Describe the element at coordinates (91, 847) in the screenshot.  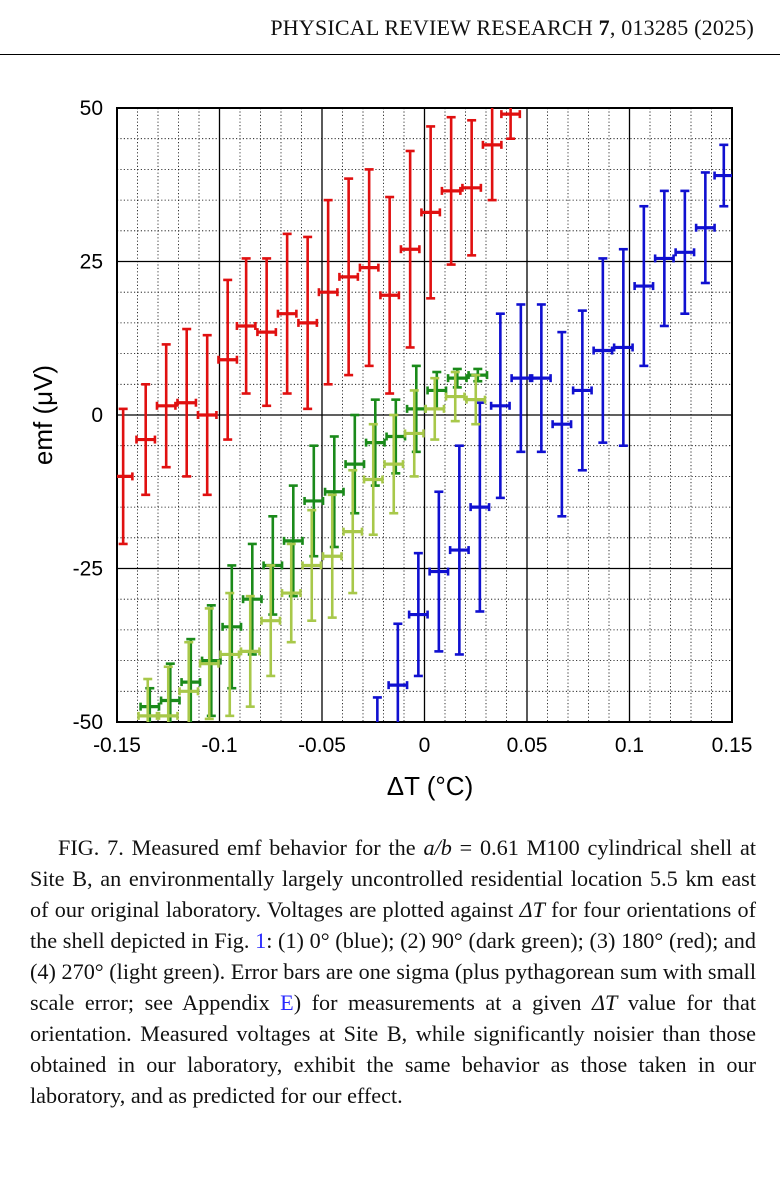
I see `caption-label: FIG. 7.` at that location.